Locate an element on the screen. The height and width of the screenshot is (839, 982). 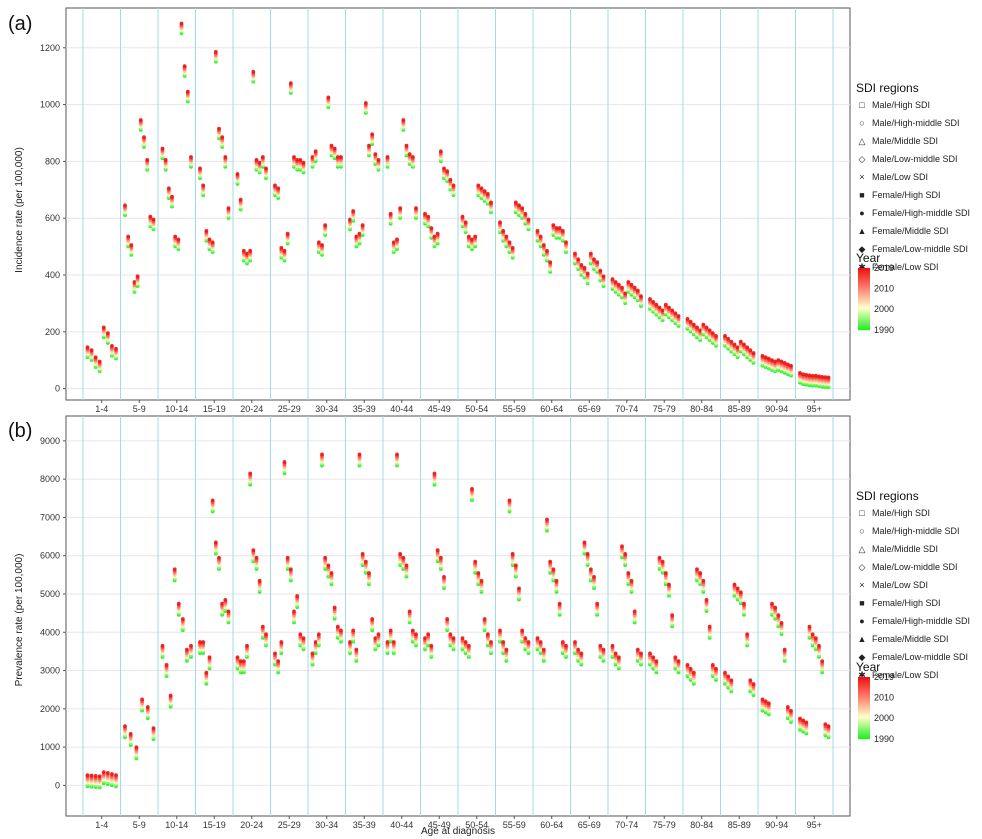
x-tick-label: 45-49 is located at coordinates (439, 409).